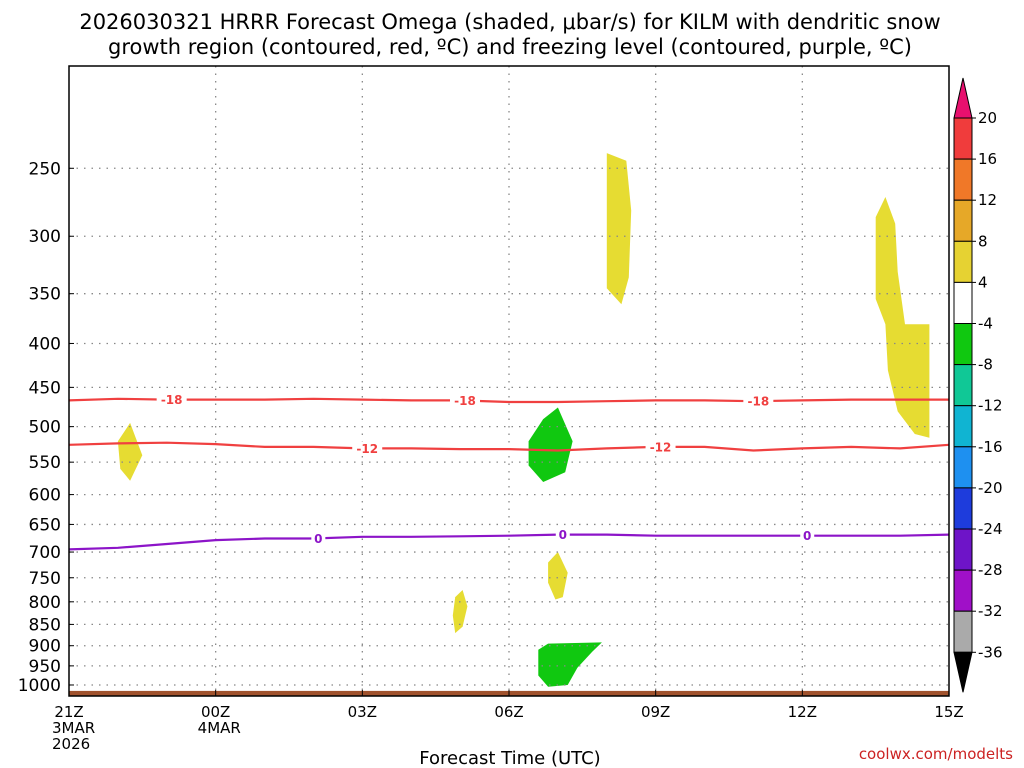 The width and height of the screenshot is (1024, 768). Describe the element at coordinates (45, 295) in the screenshot. I see `y-tick-label-350: 350` at that location.